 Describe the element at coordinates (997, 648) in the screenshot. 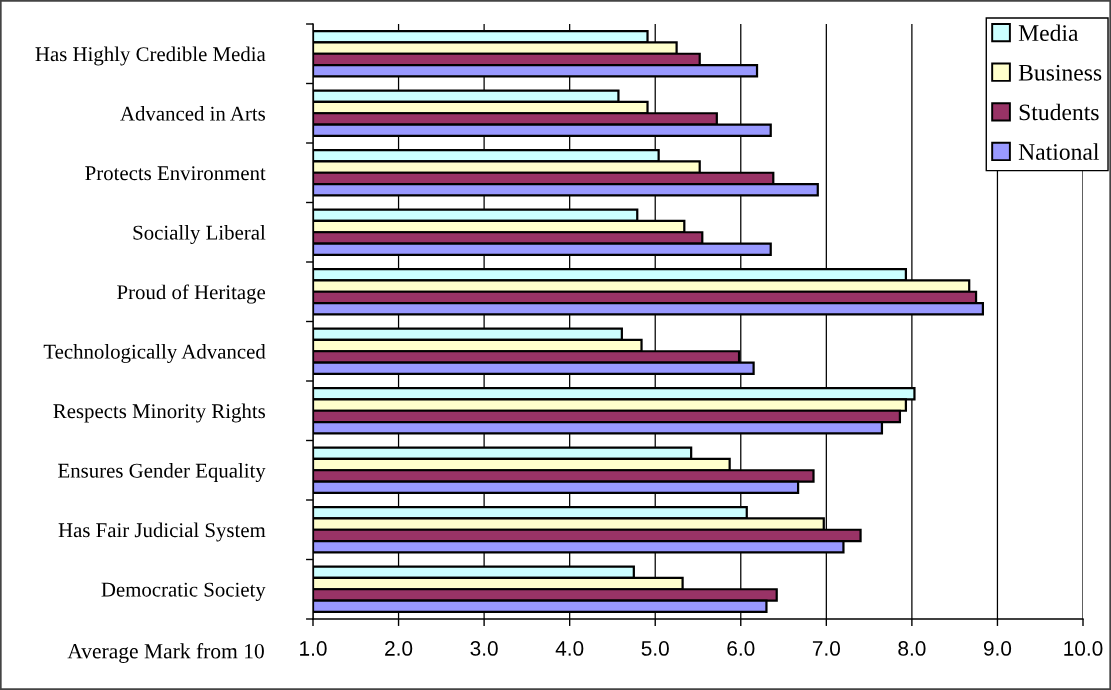

I see `x-tick-label: 9.0` at that location.